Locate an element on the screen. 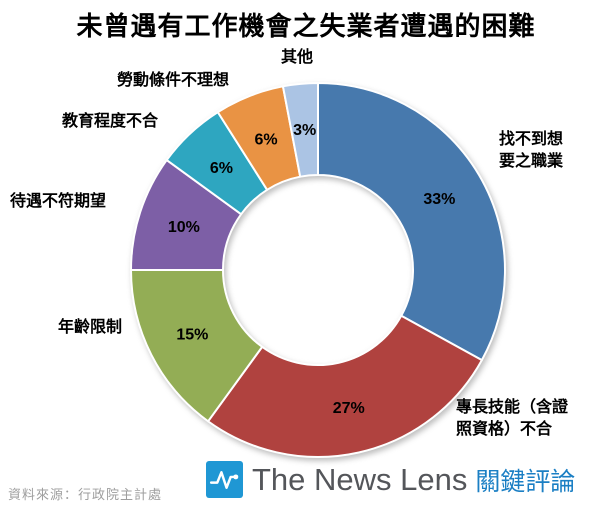  pulse-icon is located at coordinates (224, 480).